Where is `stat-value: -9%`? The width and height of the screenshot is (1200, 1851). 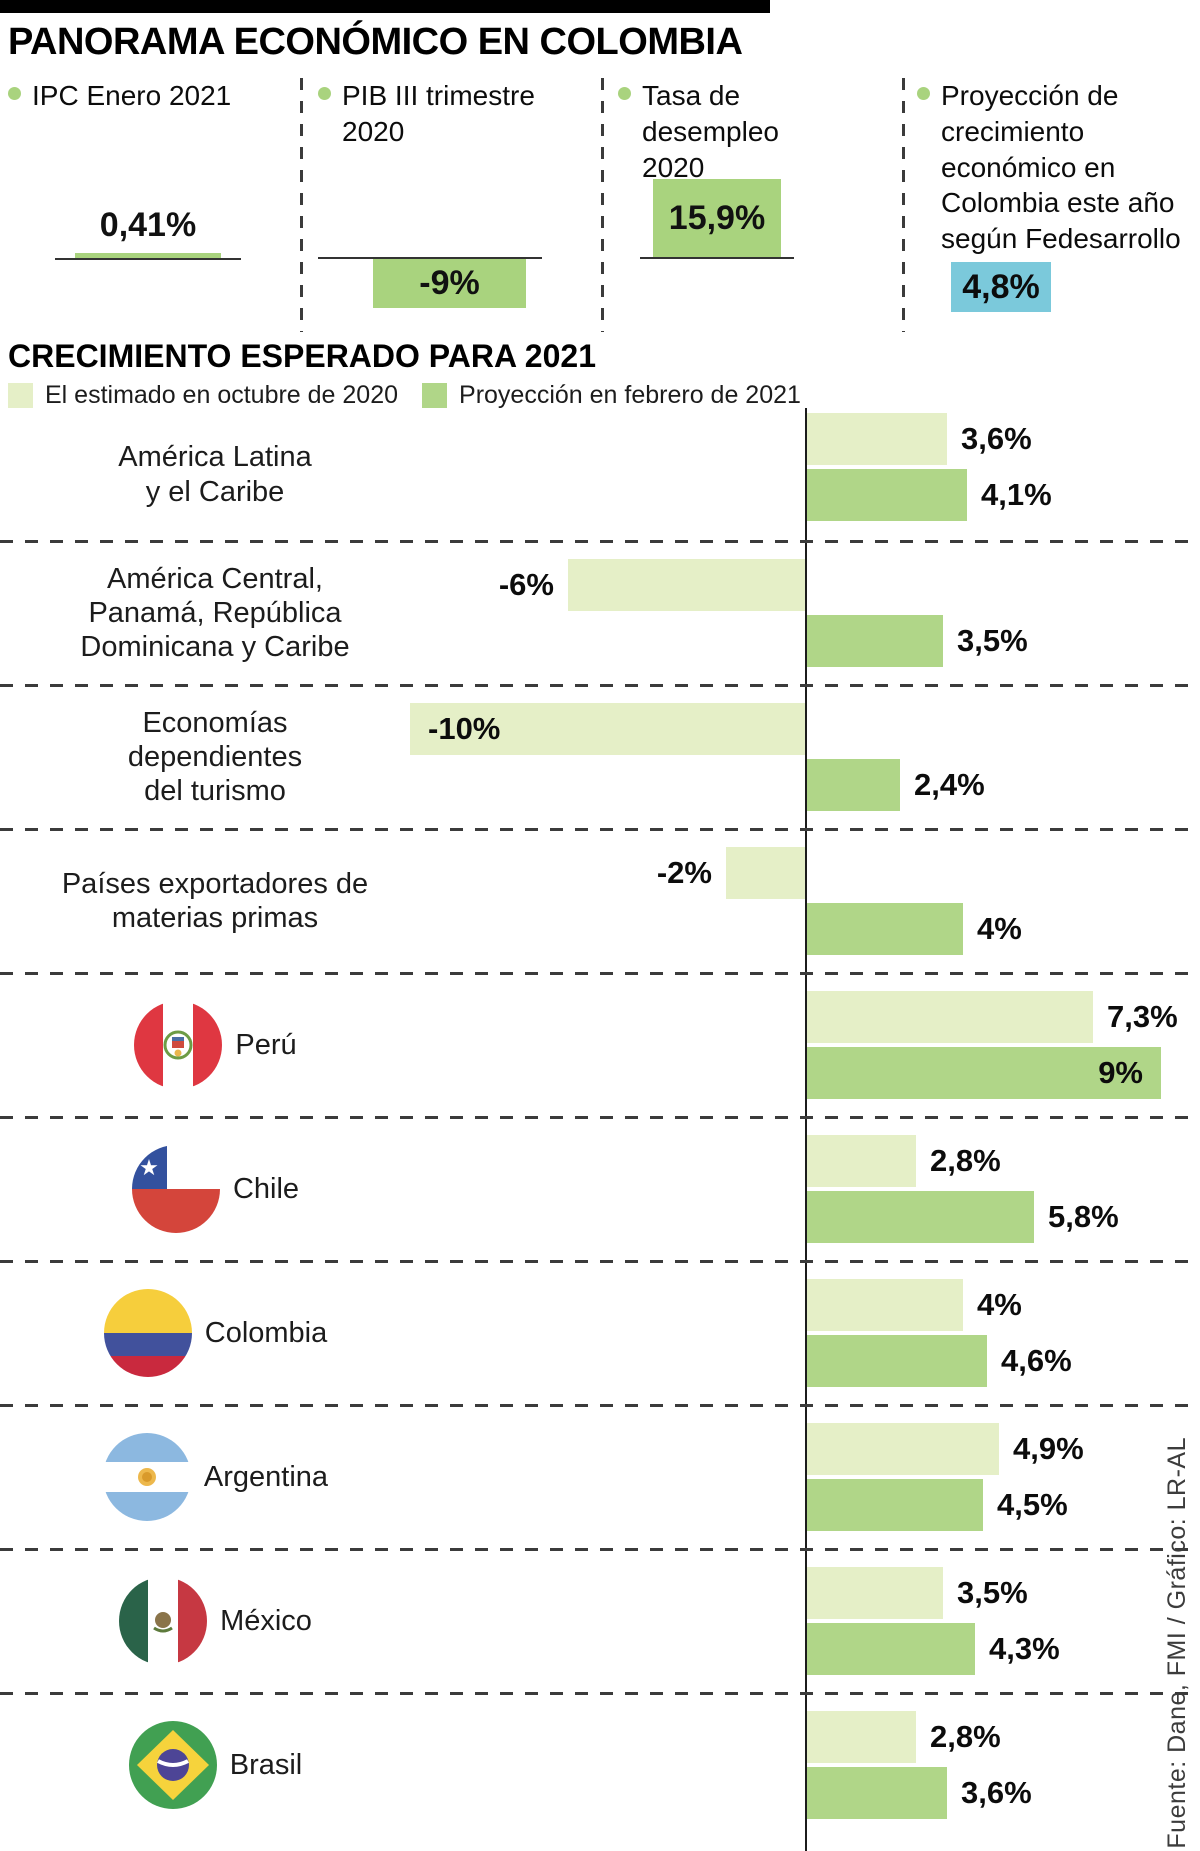 stat-value: -9% is located at coordinates (449, 283).